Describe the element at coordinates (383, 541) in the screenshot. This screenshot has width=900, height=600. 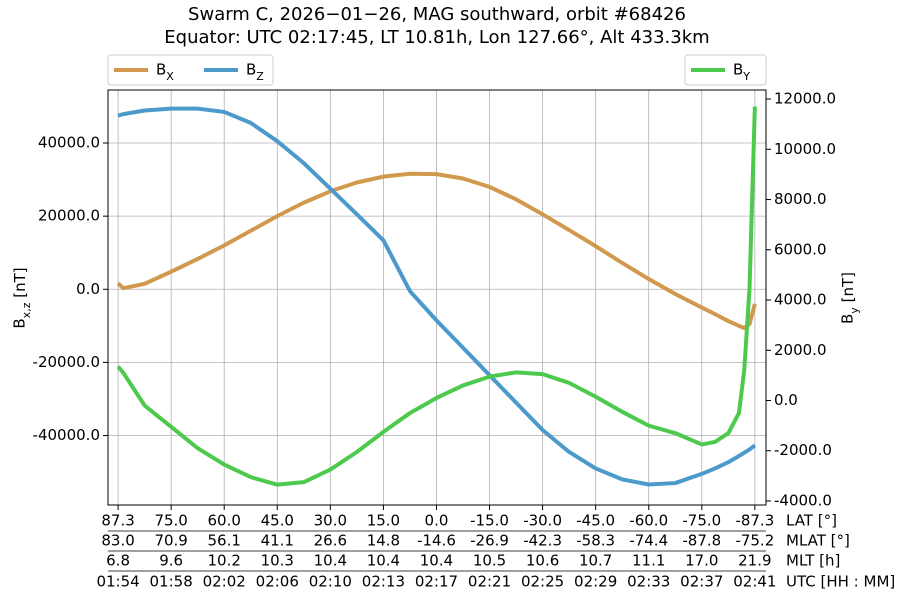
I see `x-tick-label: 14.8` at that location.